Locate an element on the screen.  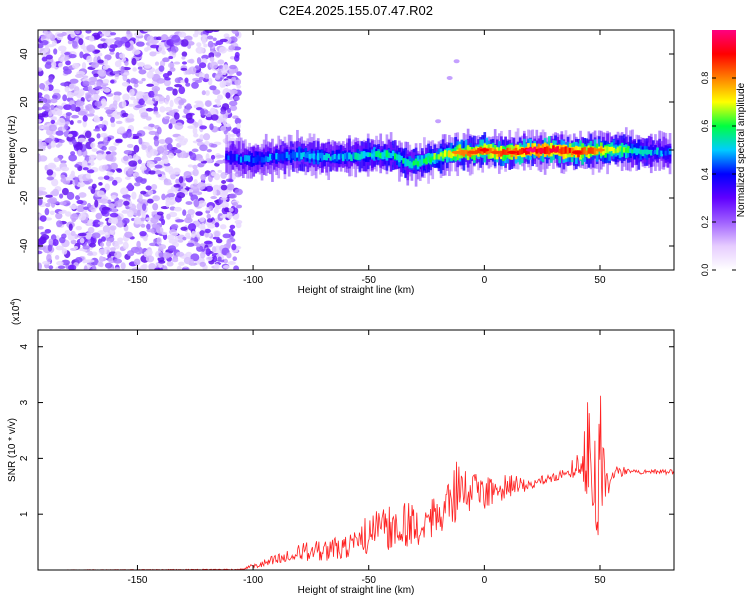
colorbar-label: Normalized spectral amplitude is located at coordinates (741, 149).